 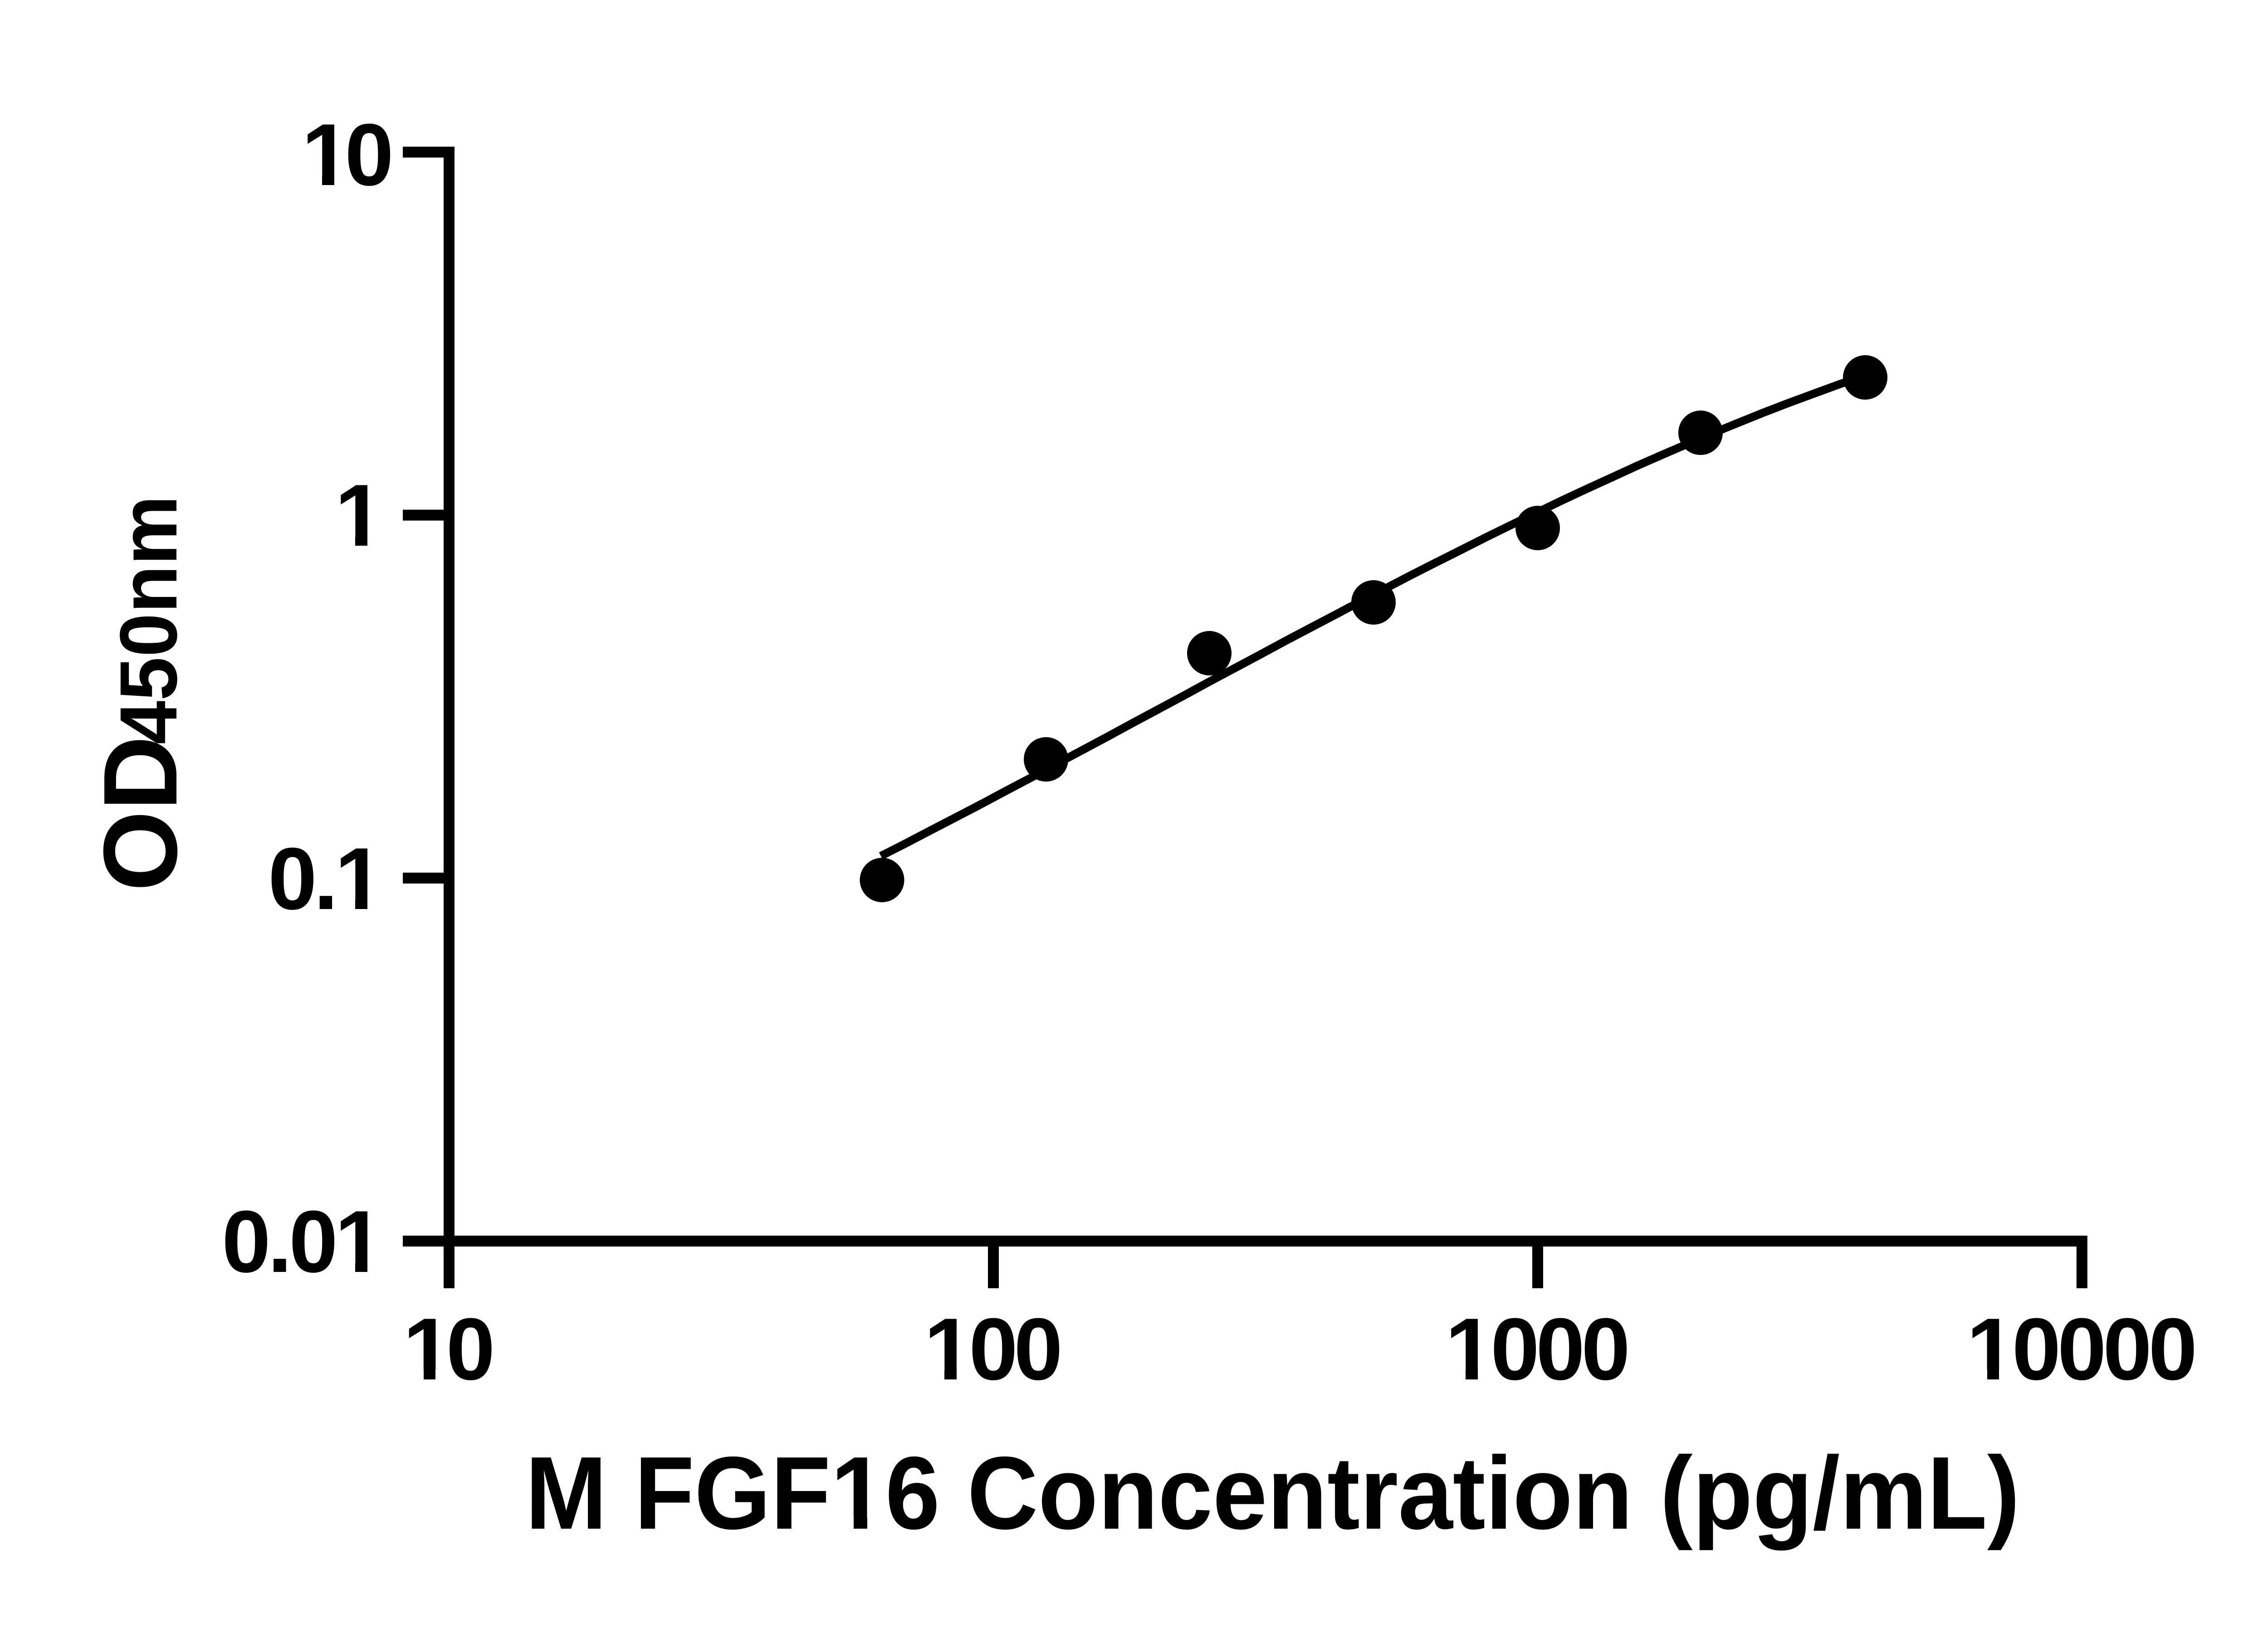 What do you see at coordinates (994, 1349) in the screenshot?
I see `svg-text: 100` at bounding box center [994, 1349].